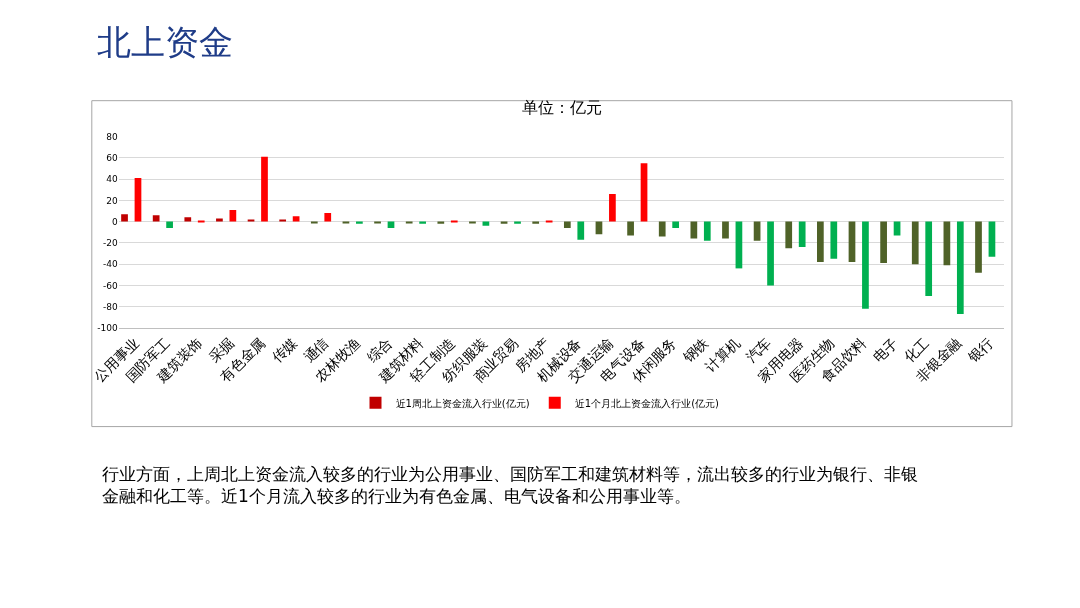 This screenshot has height=608, width=1080. I want to click on legend-label: 近1周北上资金流入行业(亿元), so click(462, 403).